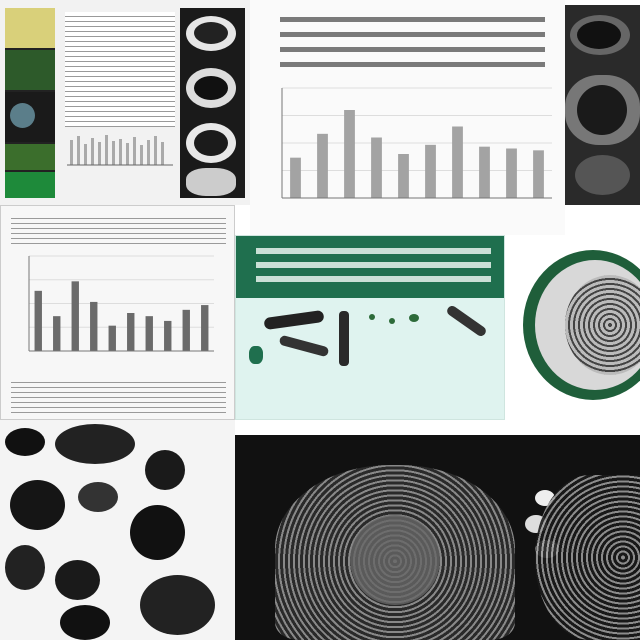 The image size is (640, 640). What do you see at coordinates (370, 267) in the screenshot?
I see `banner-heading` at bounding box center [370, 267].